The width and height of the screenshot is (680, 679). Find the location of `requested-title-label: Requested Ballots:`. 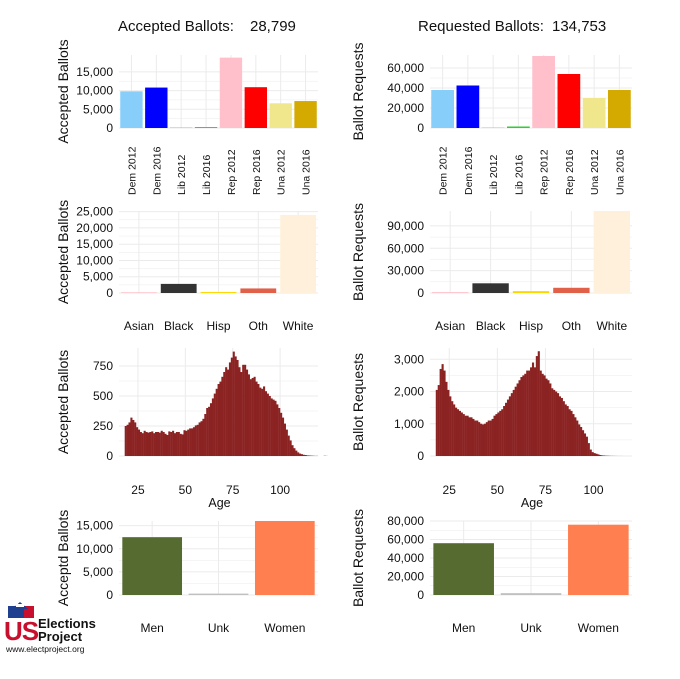

requested-title-label: Requested Ballots: is located at coordinates (481, 26).